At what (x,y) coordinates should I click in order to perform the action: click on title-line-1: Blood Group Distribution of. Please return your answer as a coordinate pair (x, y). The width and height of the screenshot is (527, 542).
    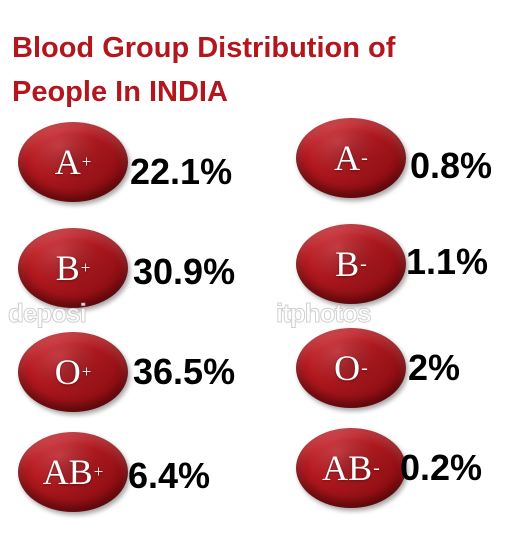
    Looking at the image, I should click on (204, 48).